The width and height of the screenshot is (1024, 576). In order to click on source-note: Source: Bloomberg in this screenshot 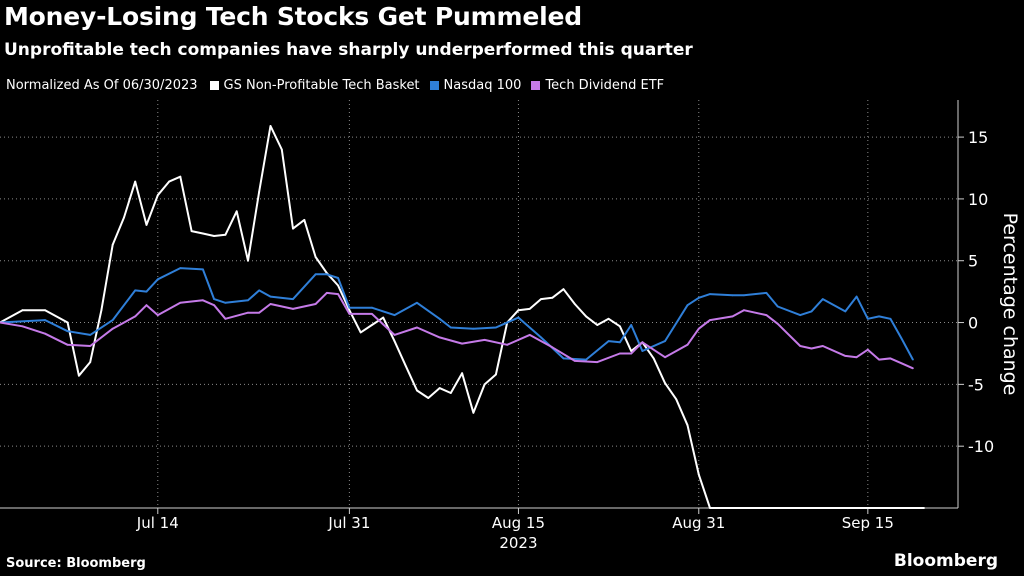, I will do `click(76, 563)`.